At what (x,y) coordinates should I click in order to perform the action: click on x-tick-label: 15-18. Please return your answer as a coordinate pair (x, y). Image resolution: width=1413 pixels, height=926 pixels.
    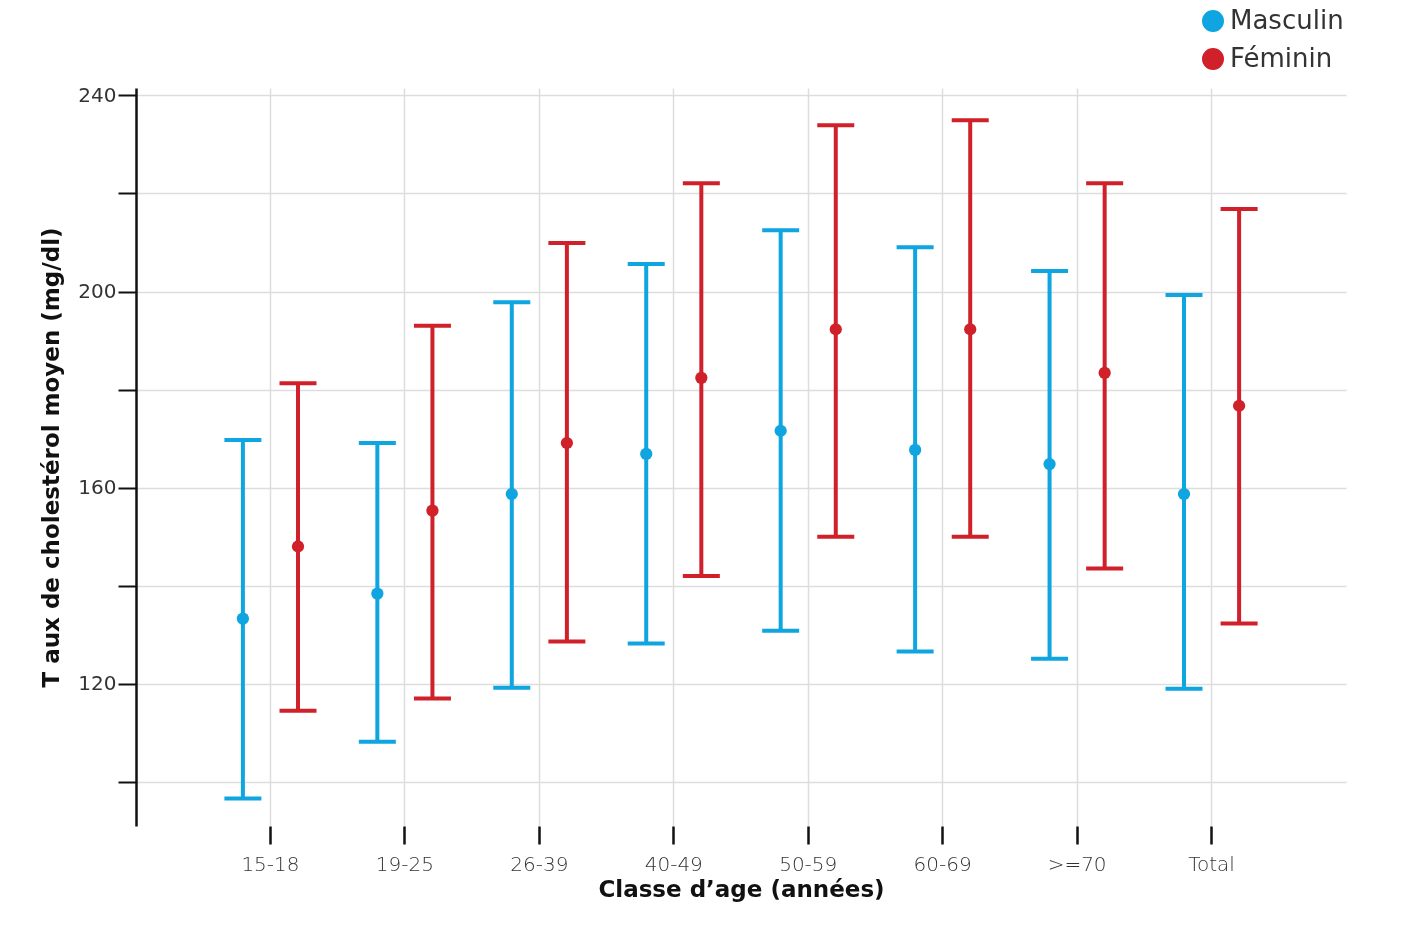
    Looking at the image, I should click on (270, 863).